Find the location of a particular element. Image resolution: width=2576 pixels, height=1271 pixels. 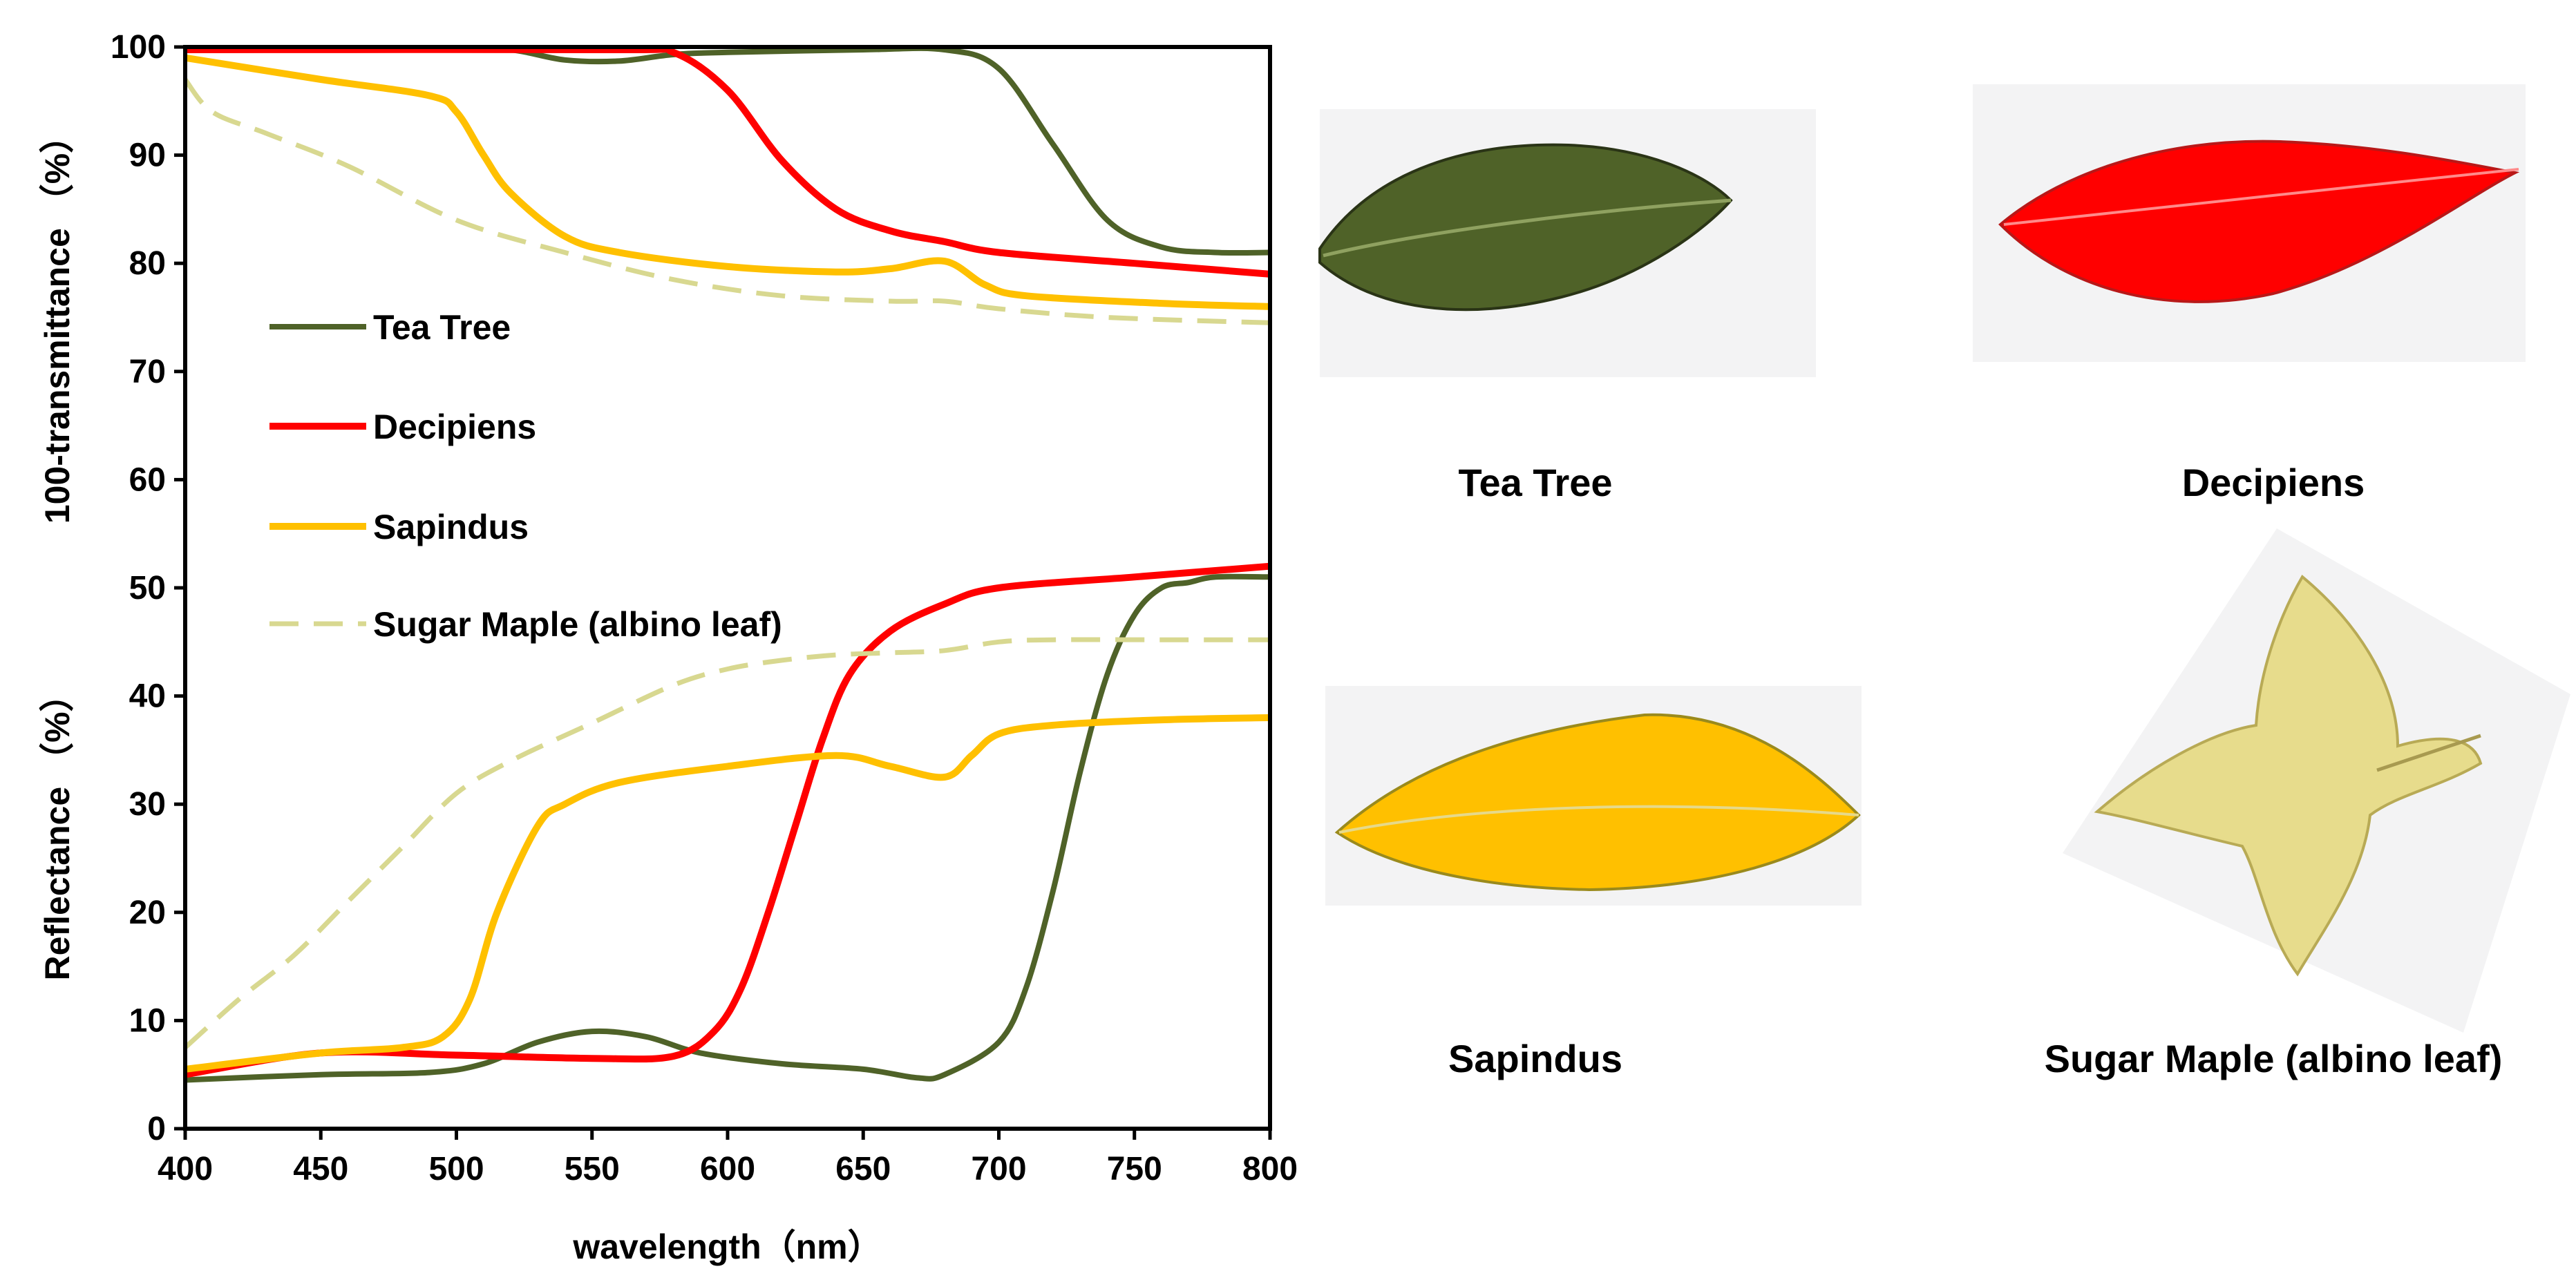

series-line-tea_tree-100-transmittance is located at coordinates (728, 150).